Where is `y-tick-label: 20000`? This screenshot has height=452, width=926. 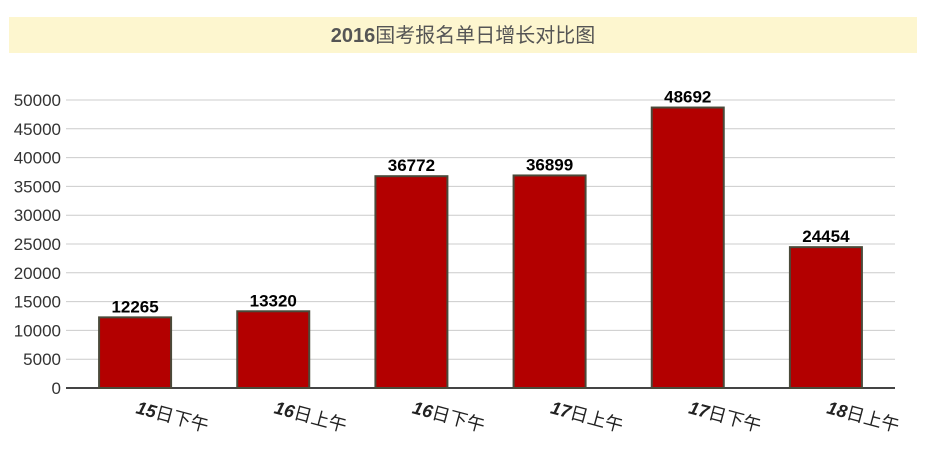
y-tick-label: 20000 is located at coordinates (37, 273).